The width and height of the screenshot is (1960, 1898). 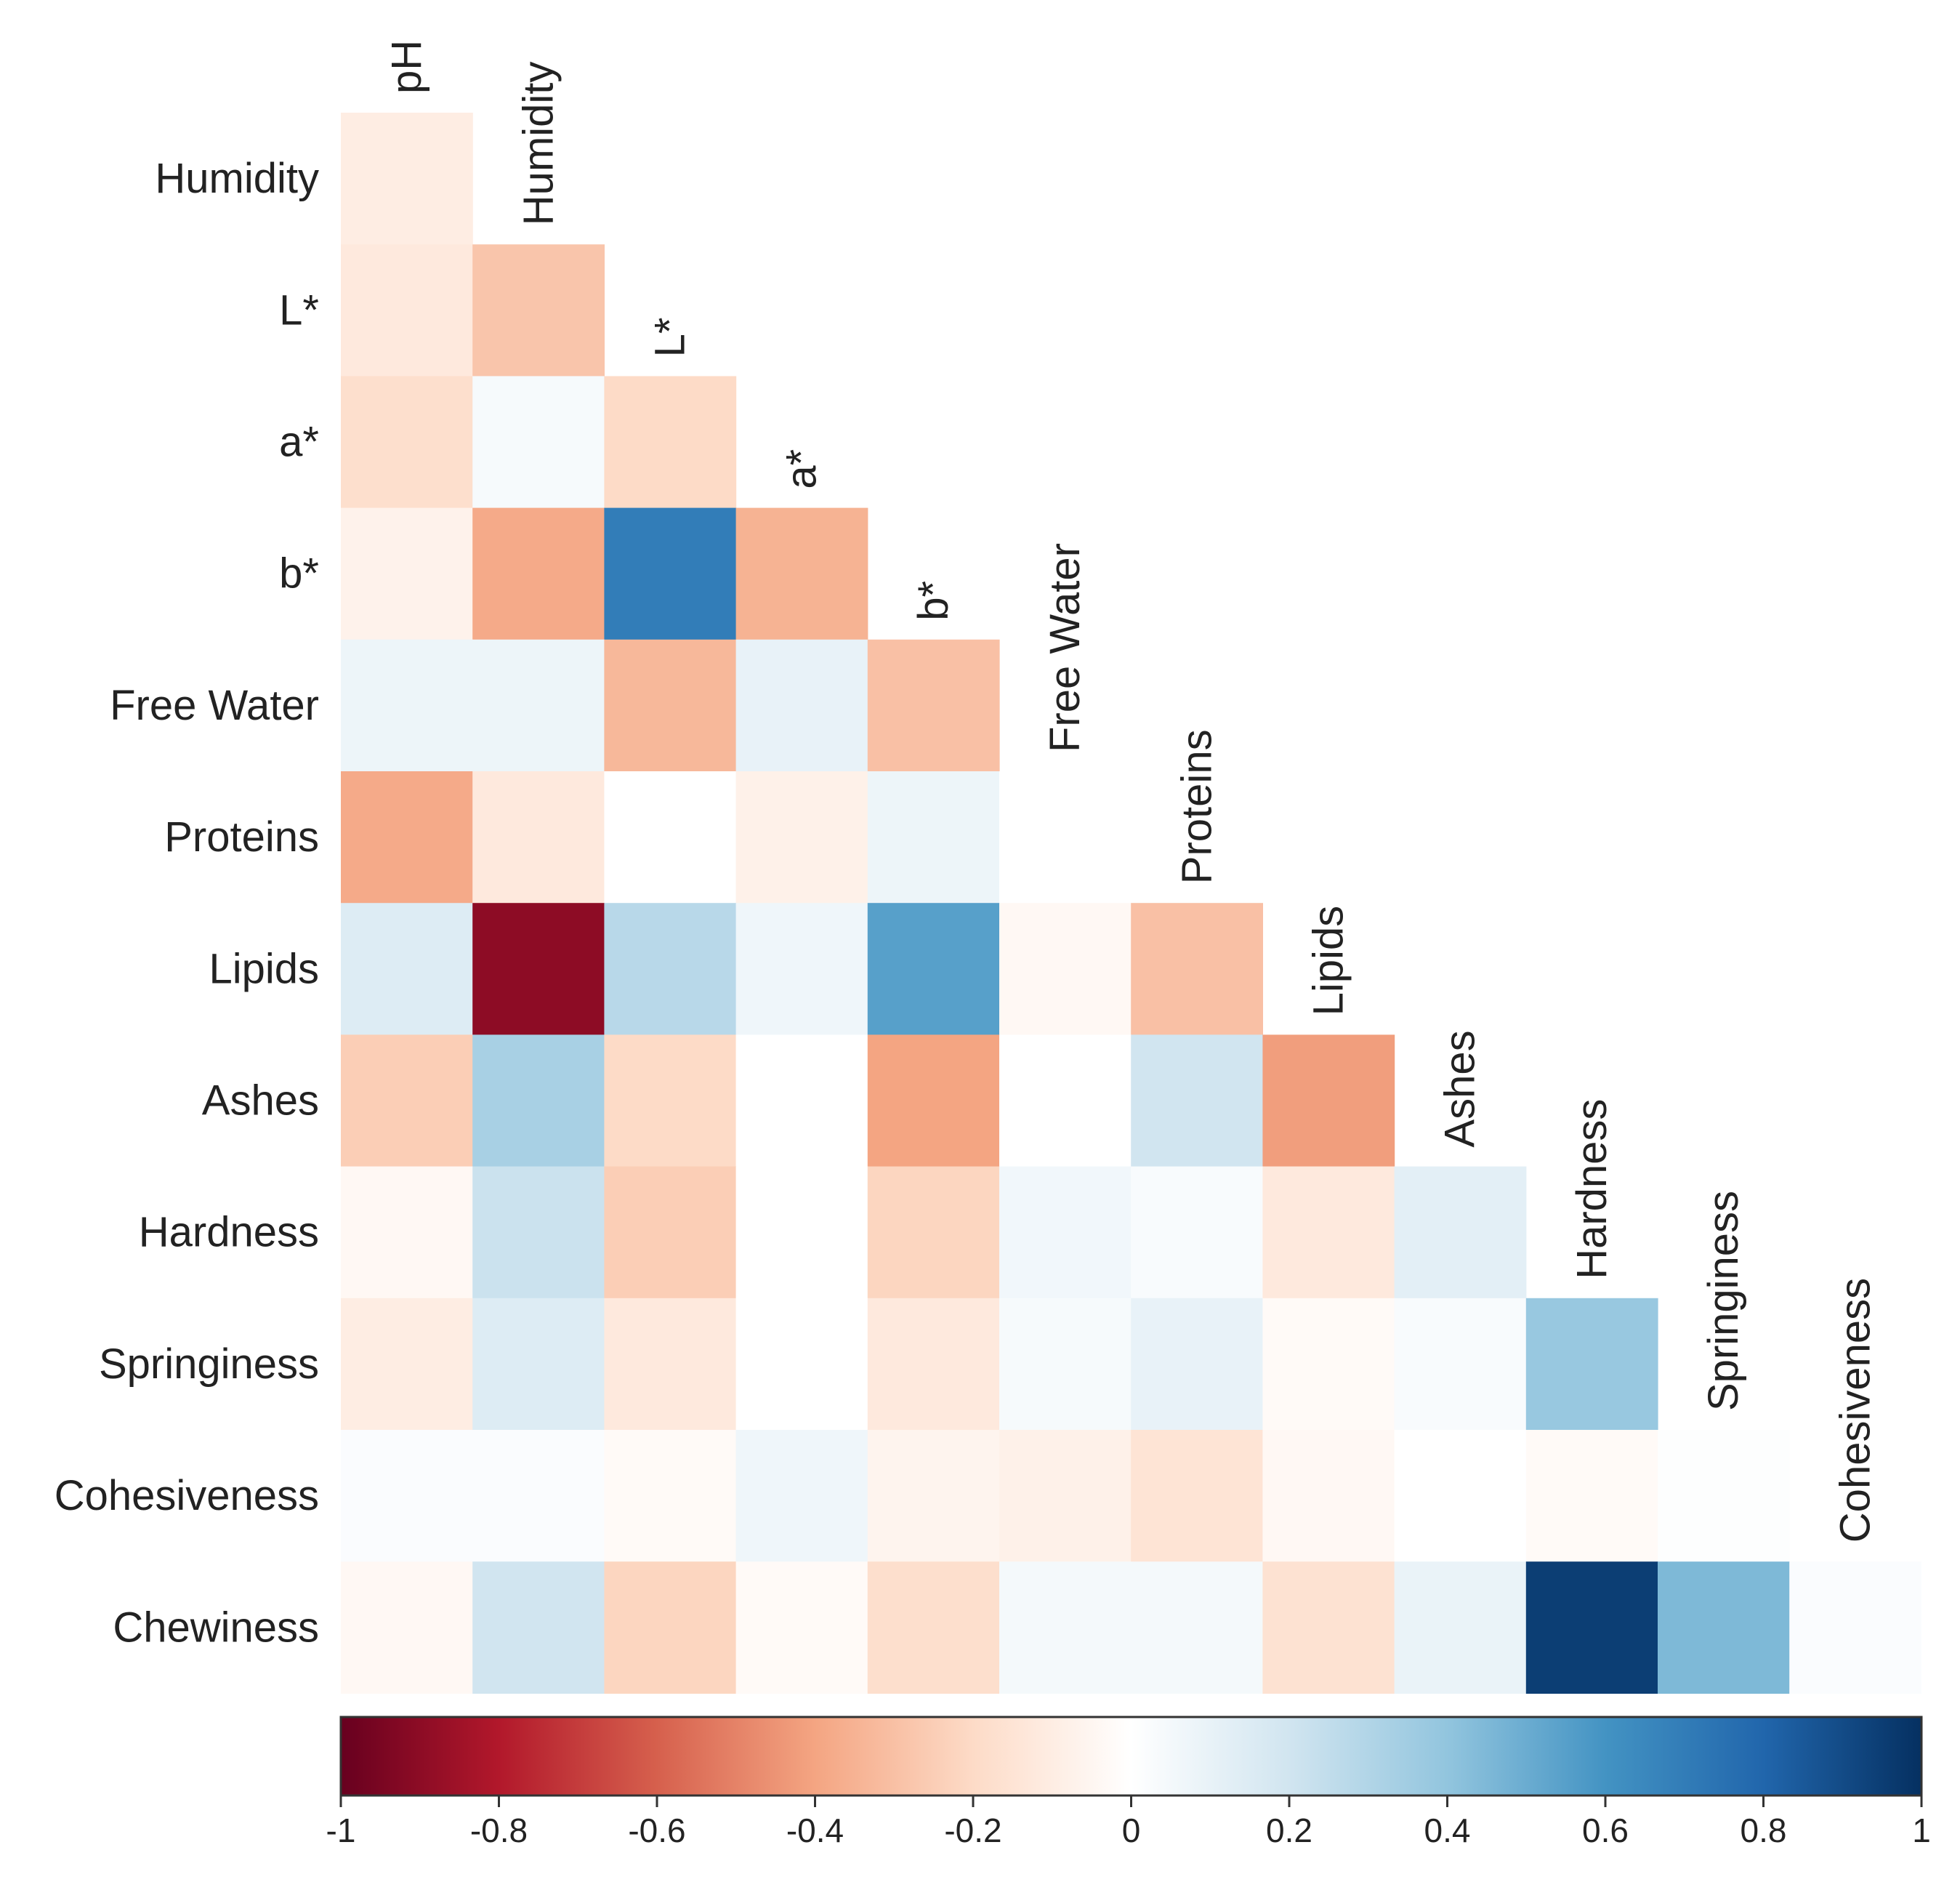 I want to click on colorbar-tick-label: 0.2, so click(x=1289, y=1830).